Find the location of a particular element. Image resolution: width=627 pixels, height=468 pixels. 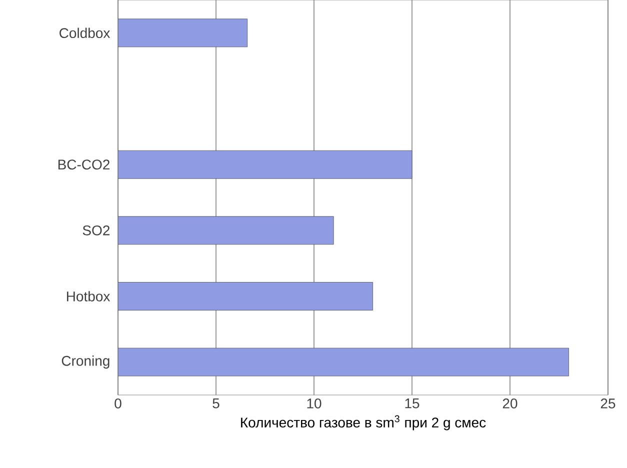

y-tick-label: SO2 is located at coordinates (96, 230).